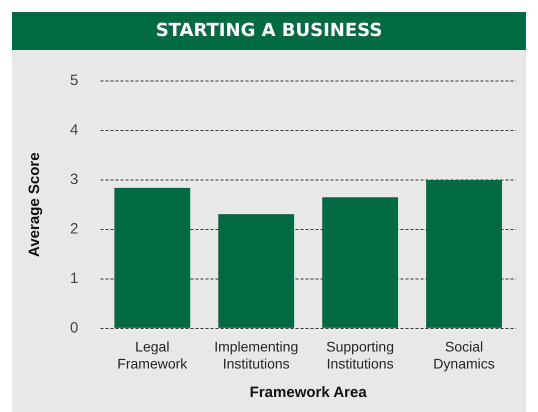 This screenshot has height=412, width=538. What do you see at coordinates (74, 229) in the screenshot?
I see `y-tick-label: 2` at bounding box center [74, 229].